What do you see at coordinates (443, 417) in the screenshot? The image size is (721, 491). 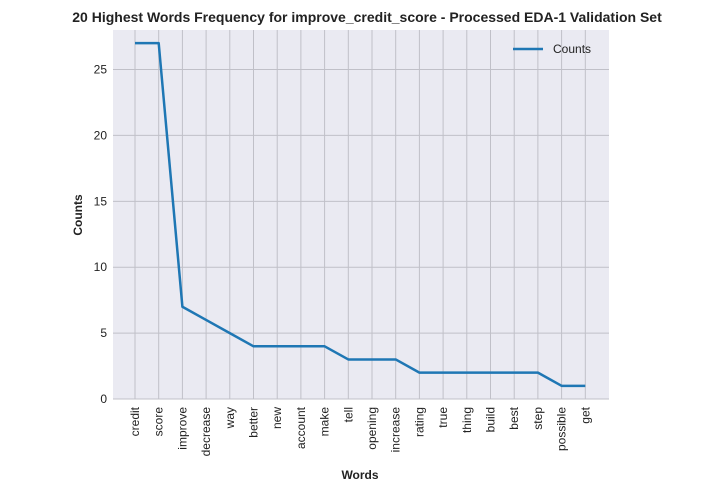 I see `x-tick-label: true` at bounding box center [443, 417].